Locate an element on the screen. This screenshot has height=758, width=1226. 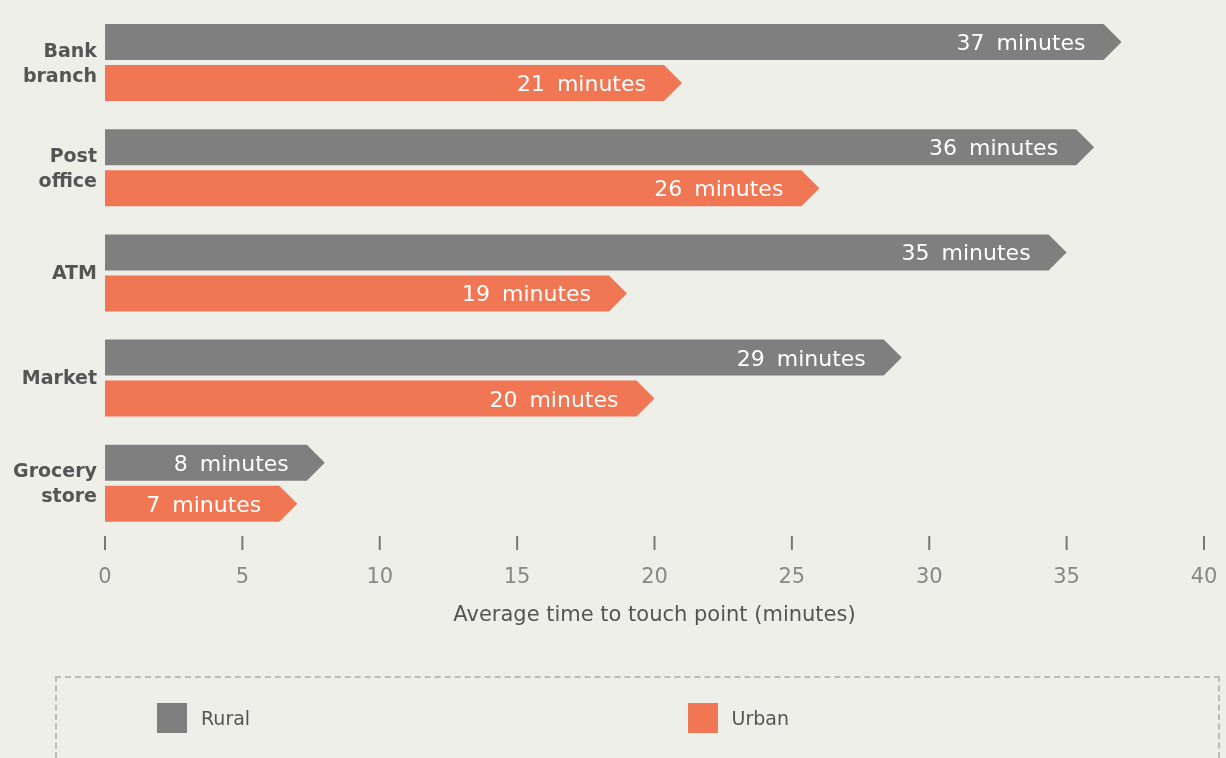
y-tick-label: ATM is located at coordinates (74, 272).